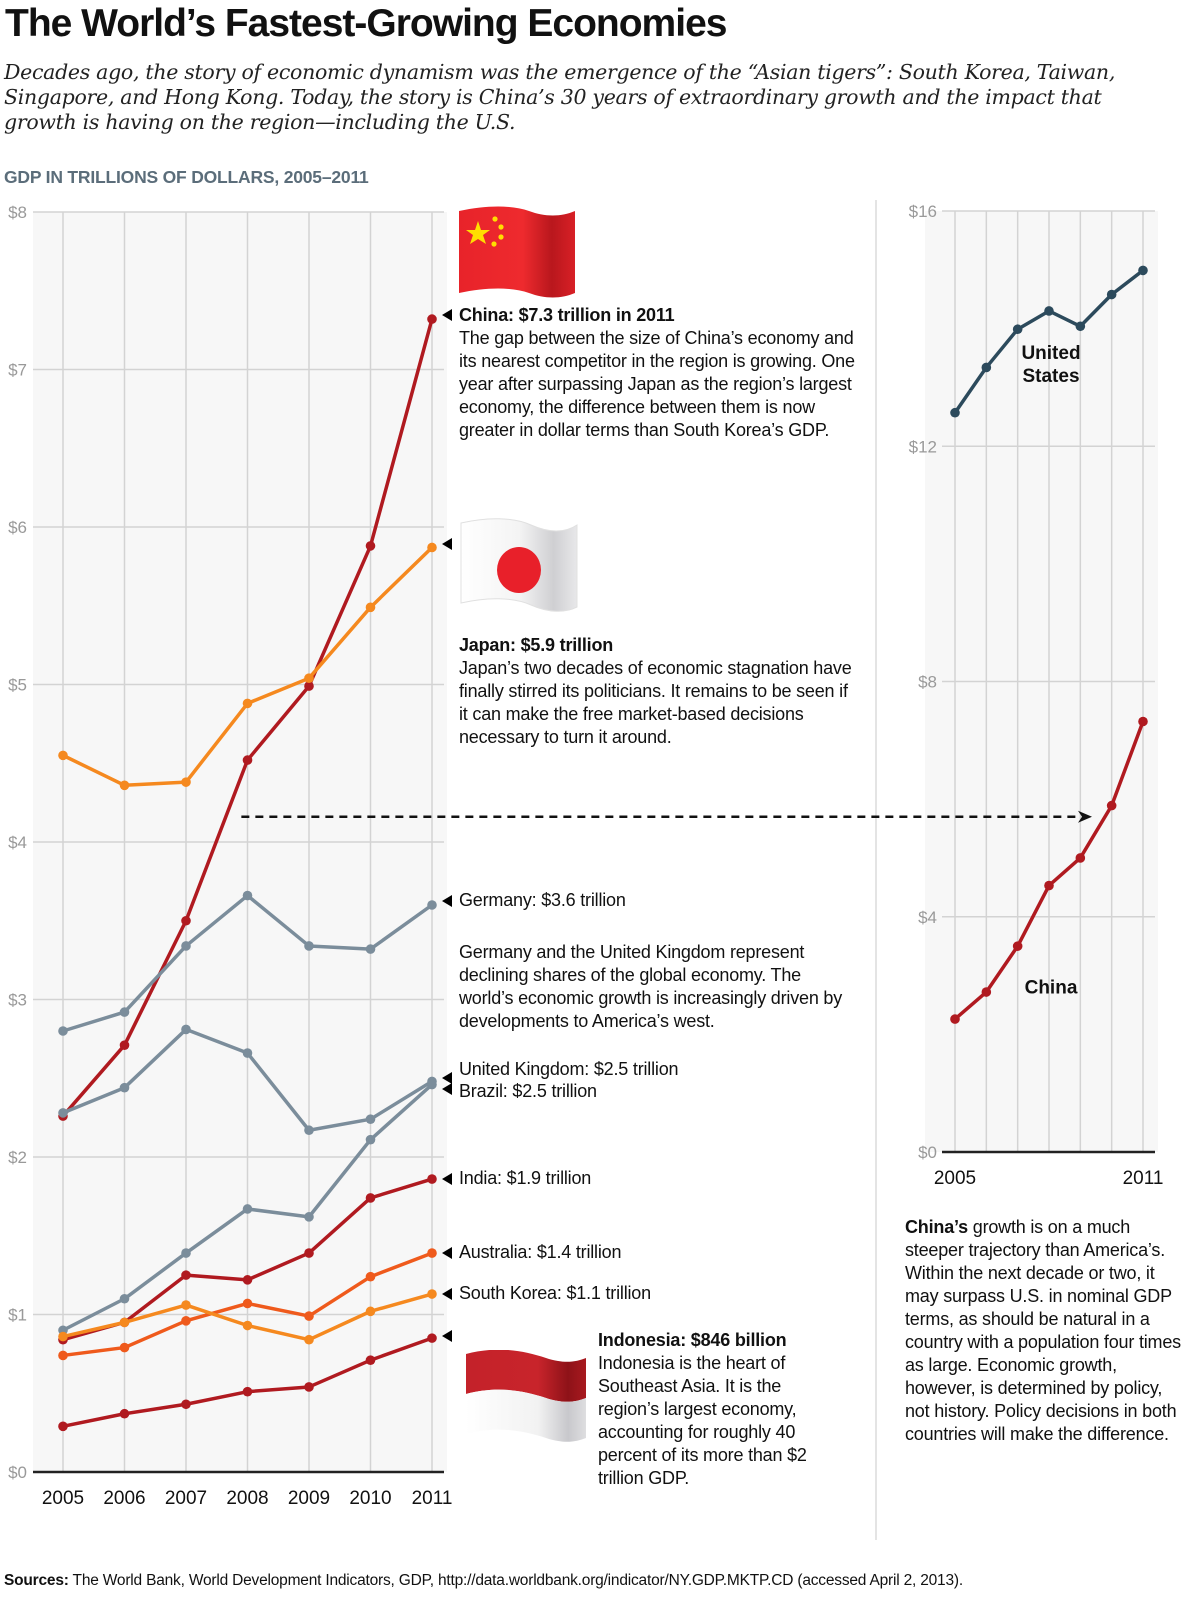 This screenshot has width=1200, height=1598. Describe the element at coordinates (247, 1498) in the screenshot. I see `left-x-tick-label: 2008` at that location.